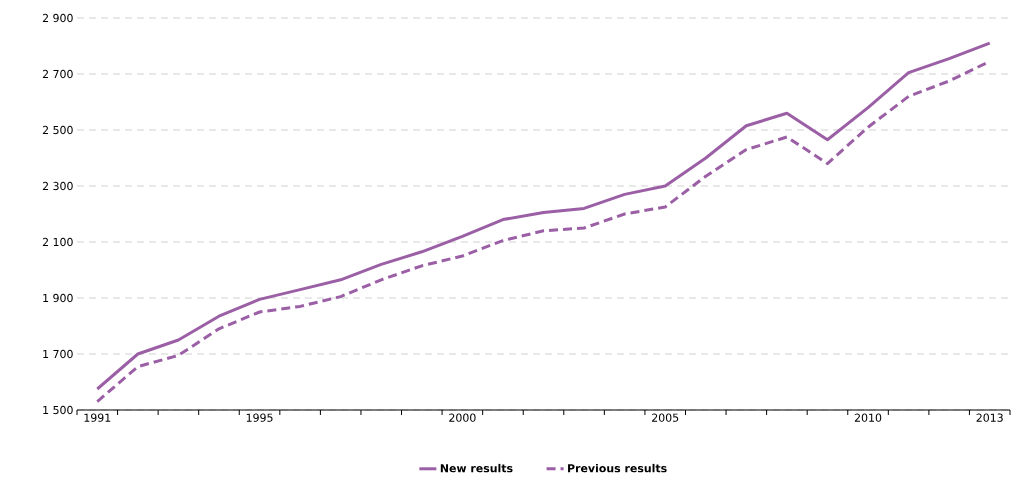 The image size is (1013, 480). I want to click on y-tick-label: 1 500, so click(58, 410).